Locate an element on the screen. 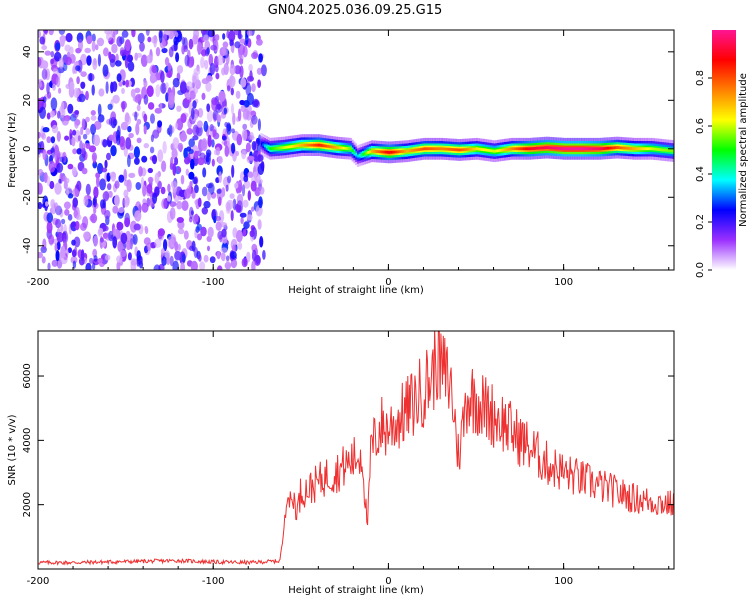 This screenshot has width=750, height=600. snr-y-tick-label: 2000 is located at coordinates (27, 504).